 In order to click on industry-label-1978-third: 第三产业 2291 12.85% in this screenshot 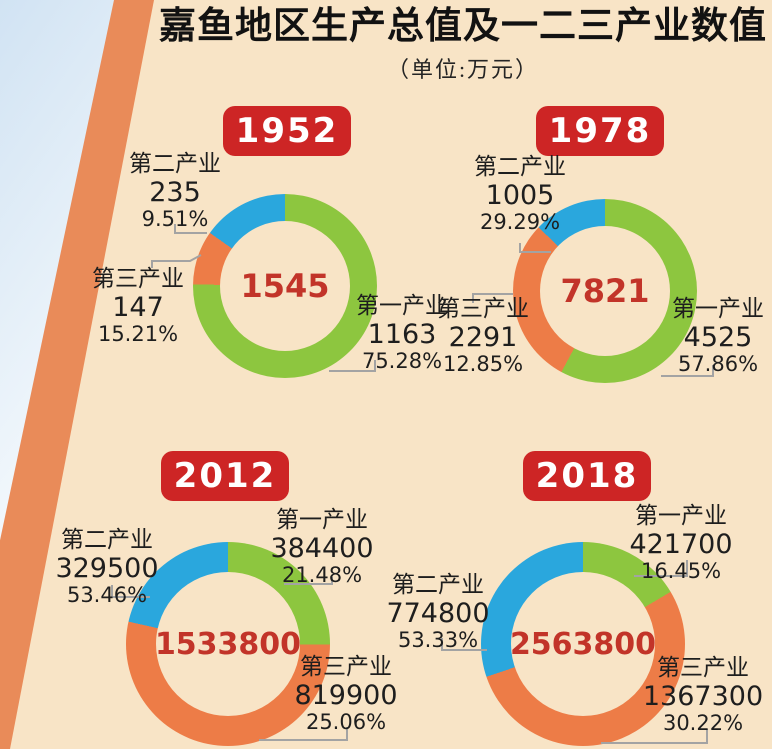, I will do `click(483, 336)`.